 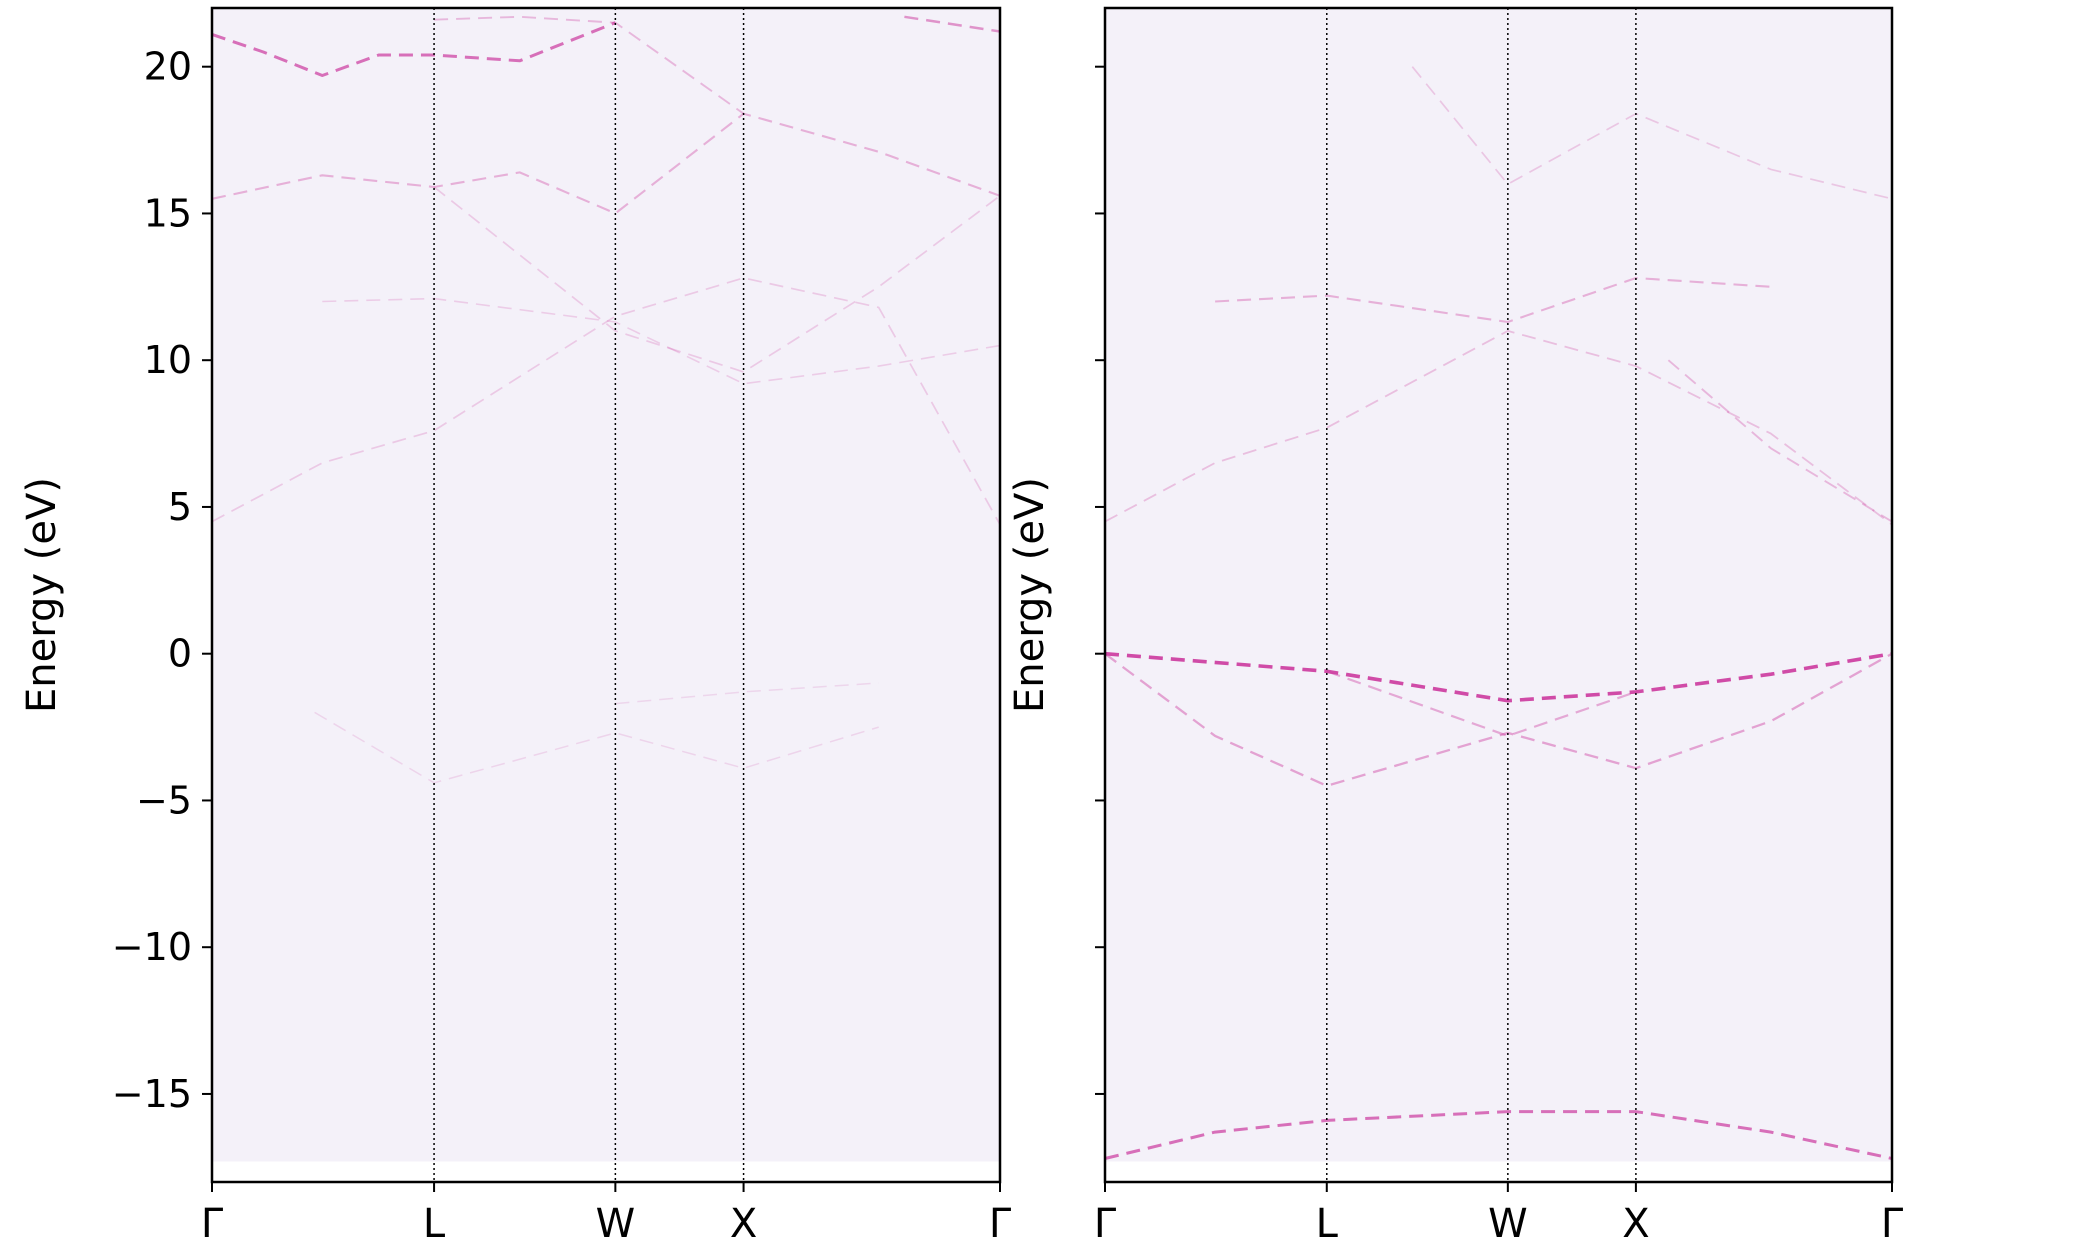 What do you see at coordinates (661, 341) in the screenshot?
I see `band-mid-b` at bounding box center [661, 341].